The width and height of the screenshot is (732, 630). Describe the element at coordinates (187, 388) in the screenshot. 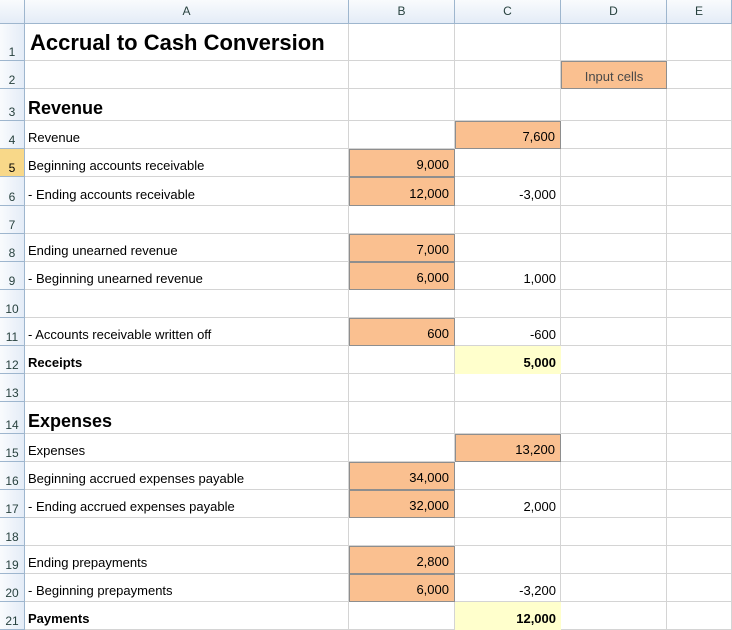

I see `cell-a13` at that location.